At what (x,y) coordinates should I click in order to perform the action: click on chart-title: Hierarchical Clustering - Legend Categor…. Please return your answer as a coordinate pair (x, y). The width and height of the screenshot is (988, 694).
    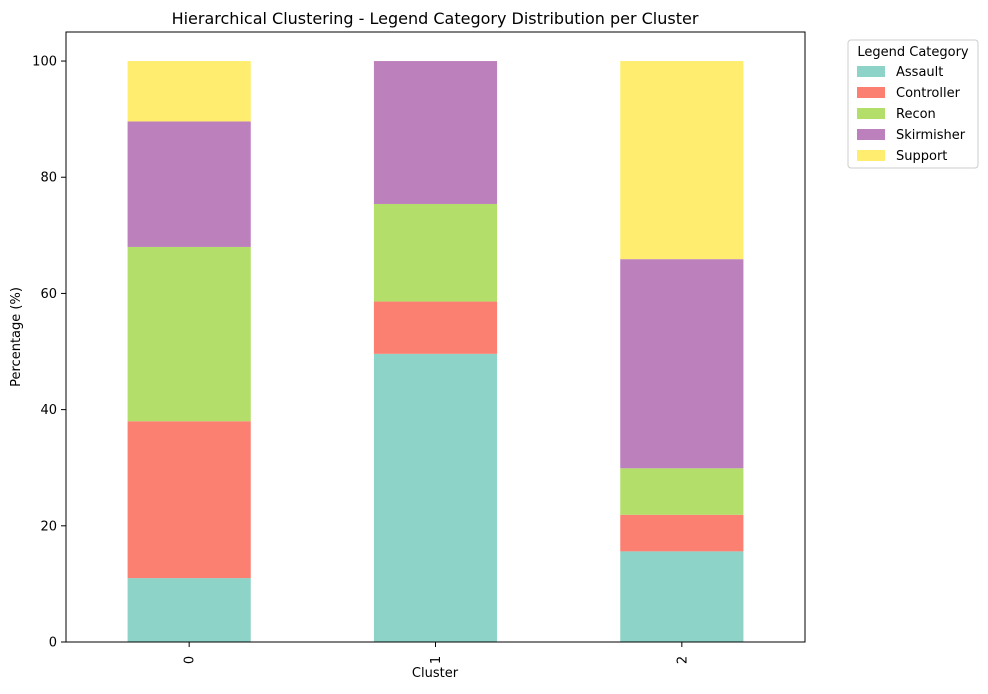
    Looking at the image, I should click on (435, 18).